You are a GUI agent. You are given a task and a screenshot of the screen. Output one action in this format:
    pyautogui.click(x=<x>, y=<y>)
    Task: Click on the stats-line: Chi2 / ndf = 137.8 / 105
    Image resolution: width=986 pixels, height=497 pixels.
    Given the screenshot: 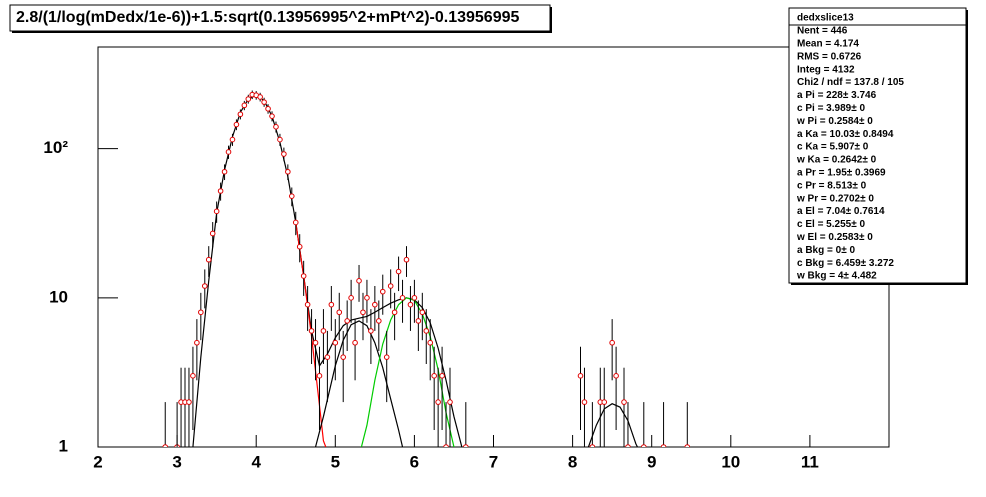 What is the action you would take?
    pyautogui.click(x=850, y=82)
    